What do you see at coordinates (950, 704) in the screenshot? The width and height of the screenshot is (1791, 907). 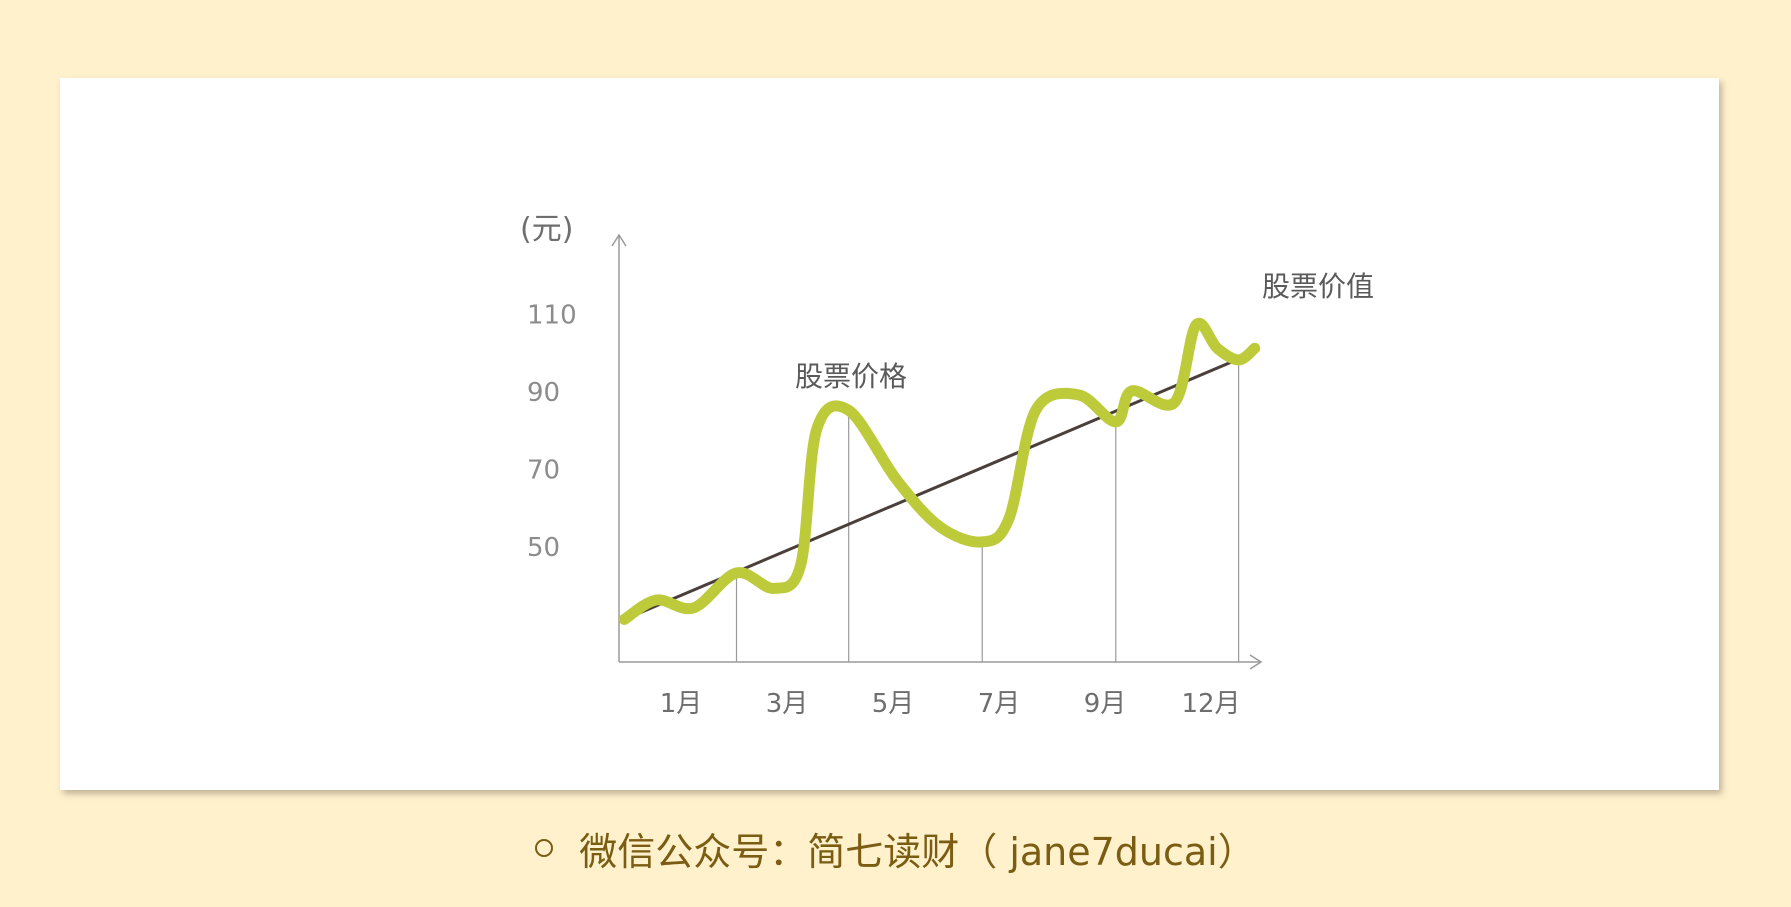 I see `x-tick-labels: 1月 3月 5月 7月 9月 12月` at bounding box center [950, 704].